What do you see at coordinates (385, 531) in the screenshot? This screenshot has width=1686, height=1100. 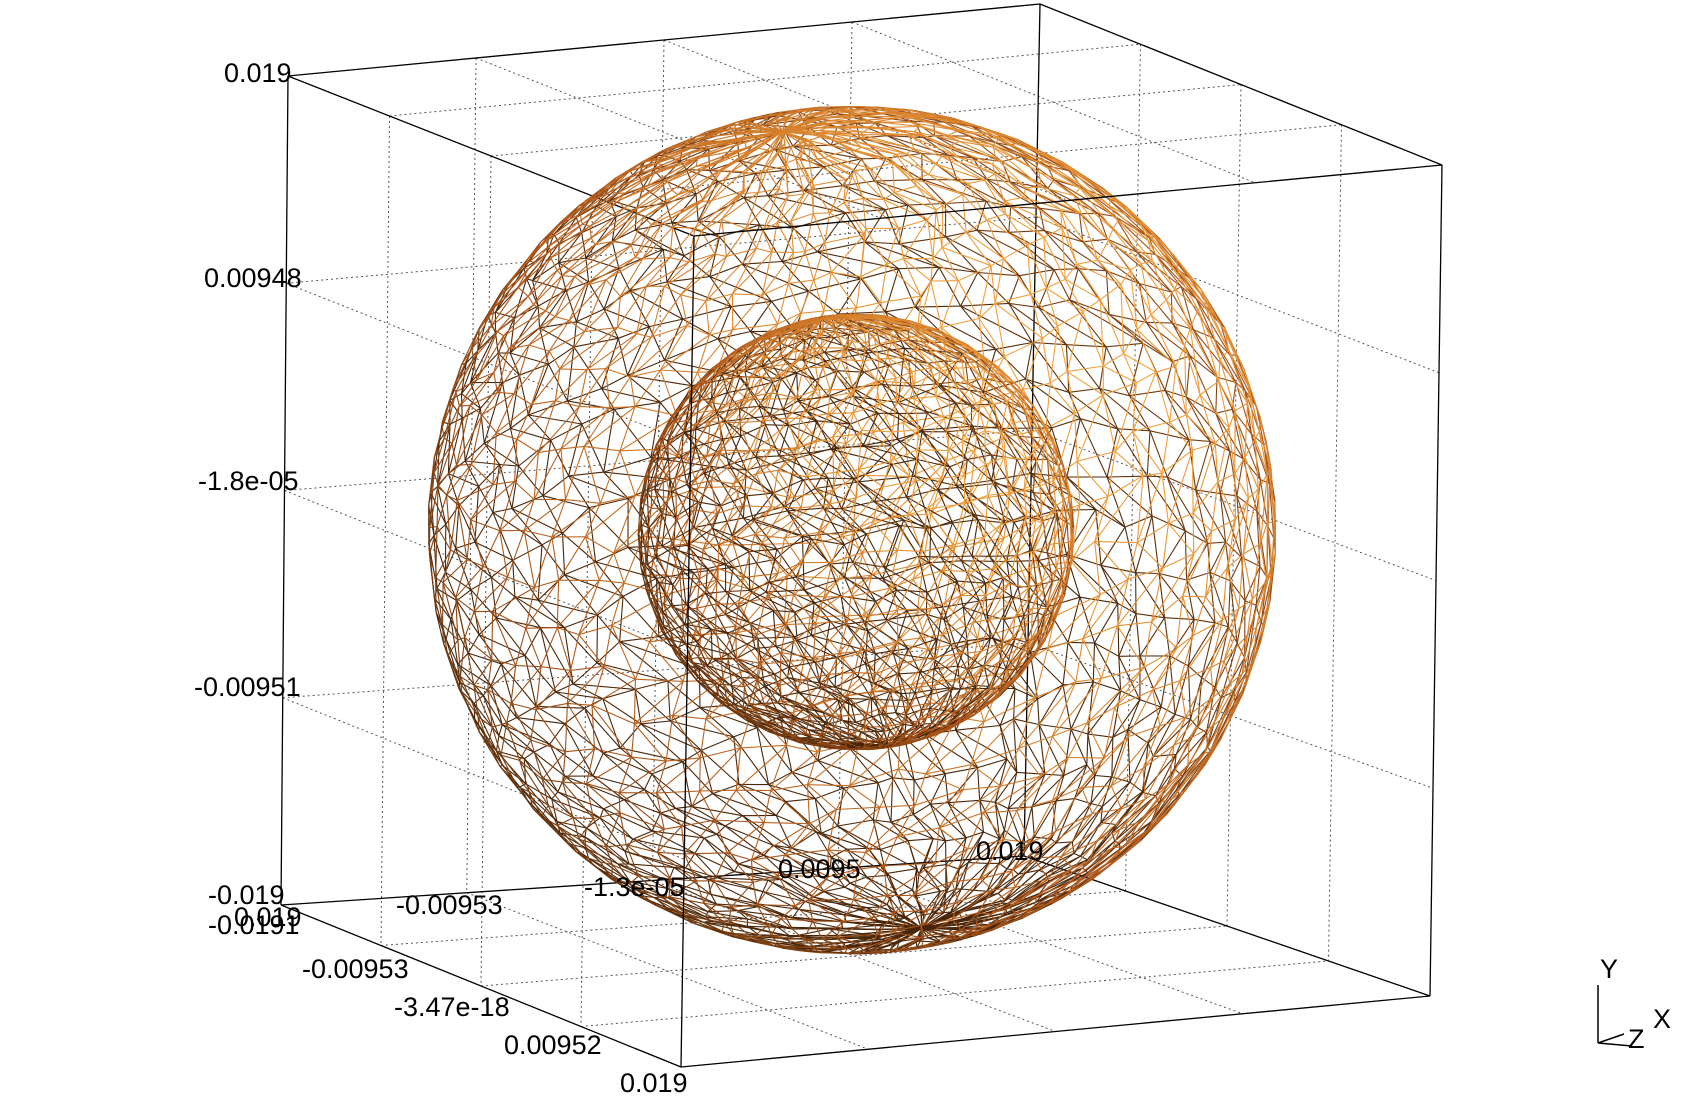 I see `grid-line` at bounding box center [385, 531].